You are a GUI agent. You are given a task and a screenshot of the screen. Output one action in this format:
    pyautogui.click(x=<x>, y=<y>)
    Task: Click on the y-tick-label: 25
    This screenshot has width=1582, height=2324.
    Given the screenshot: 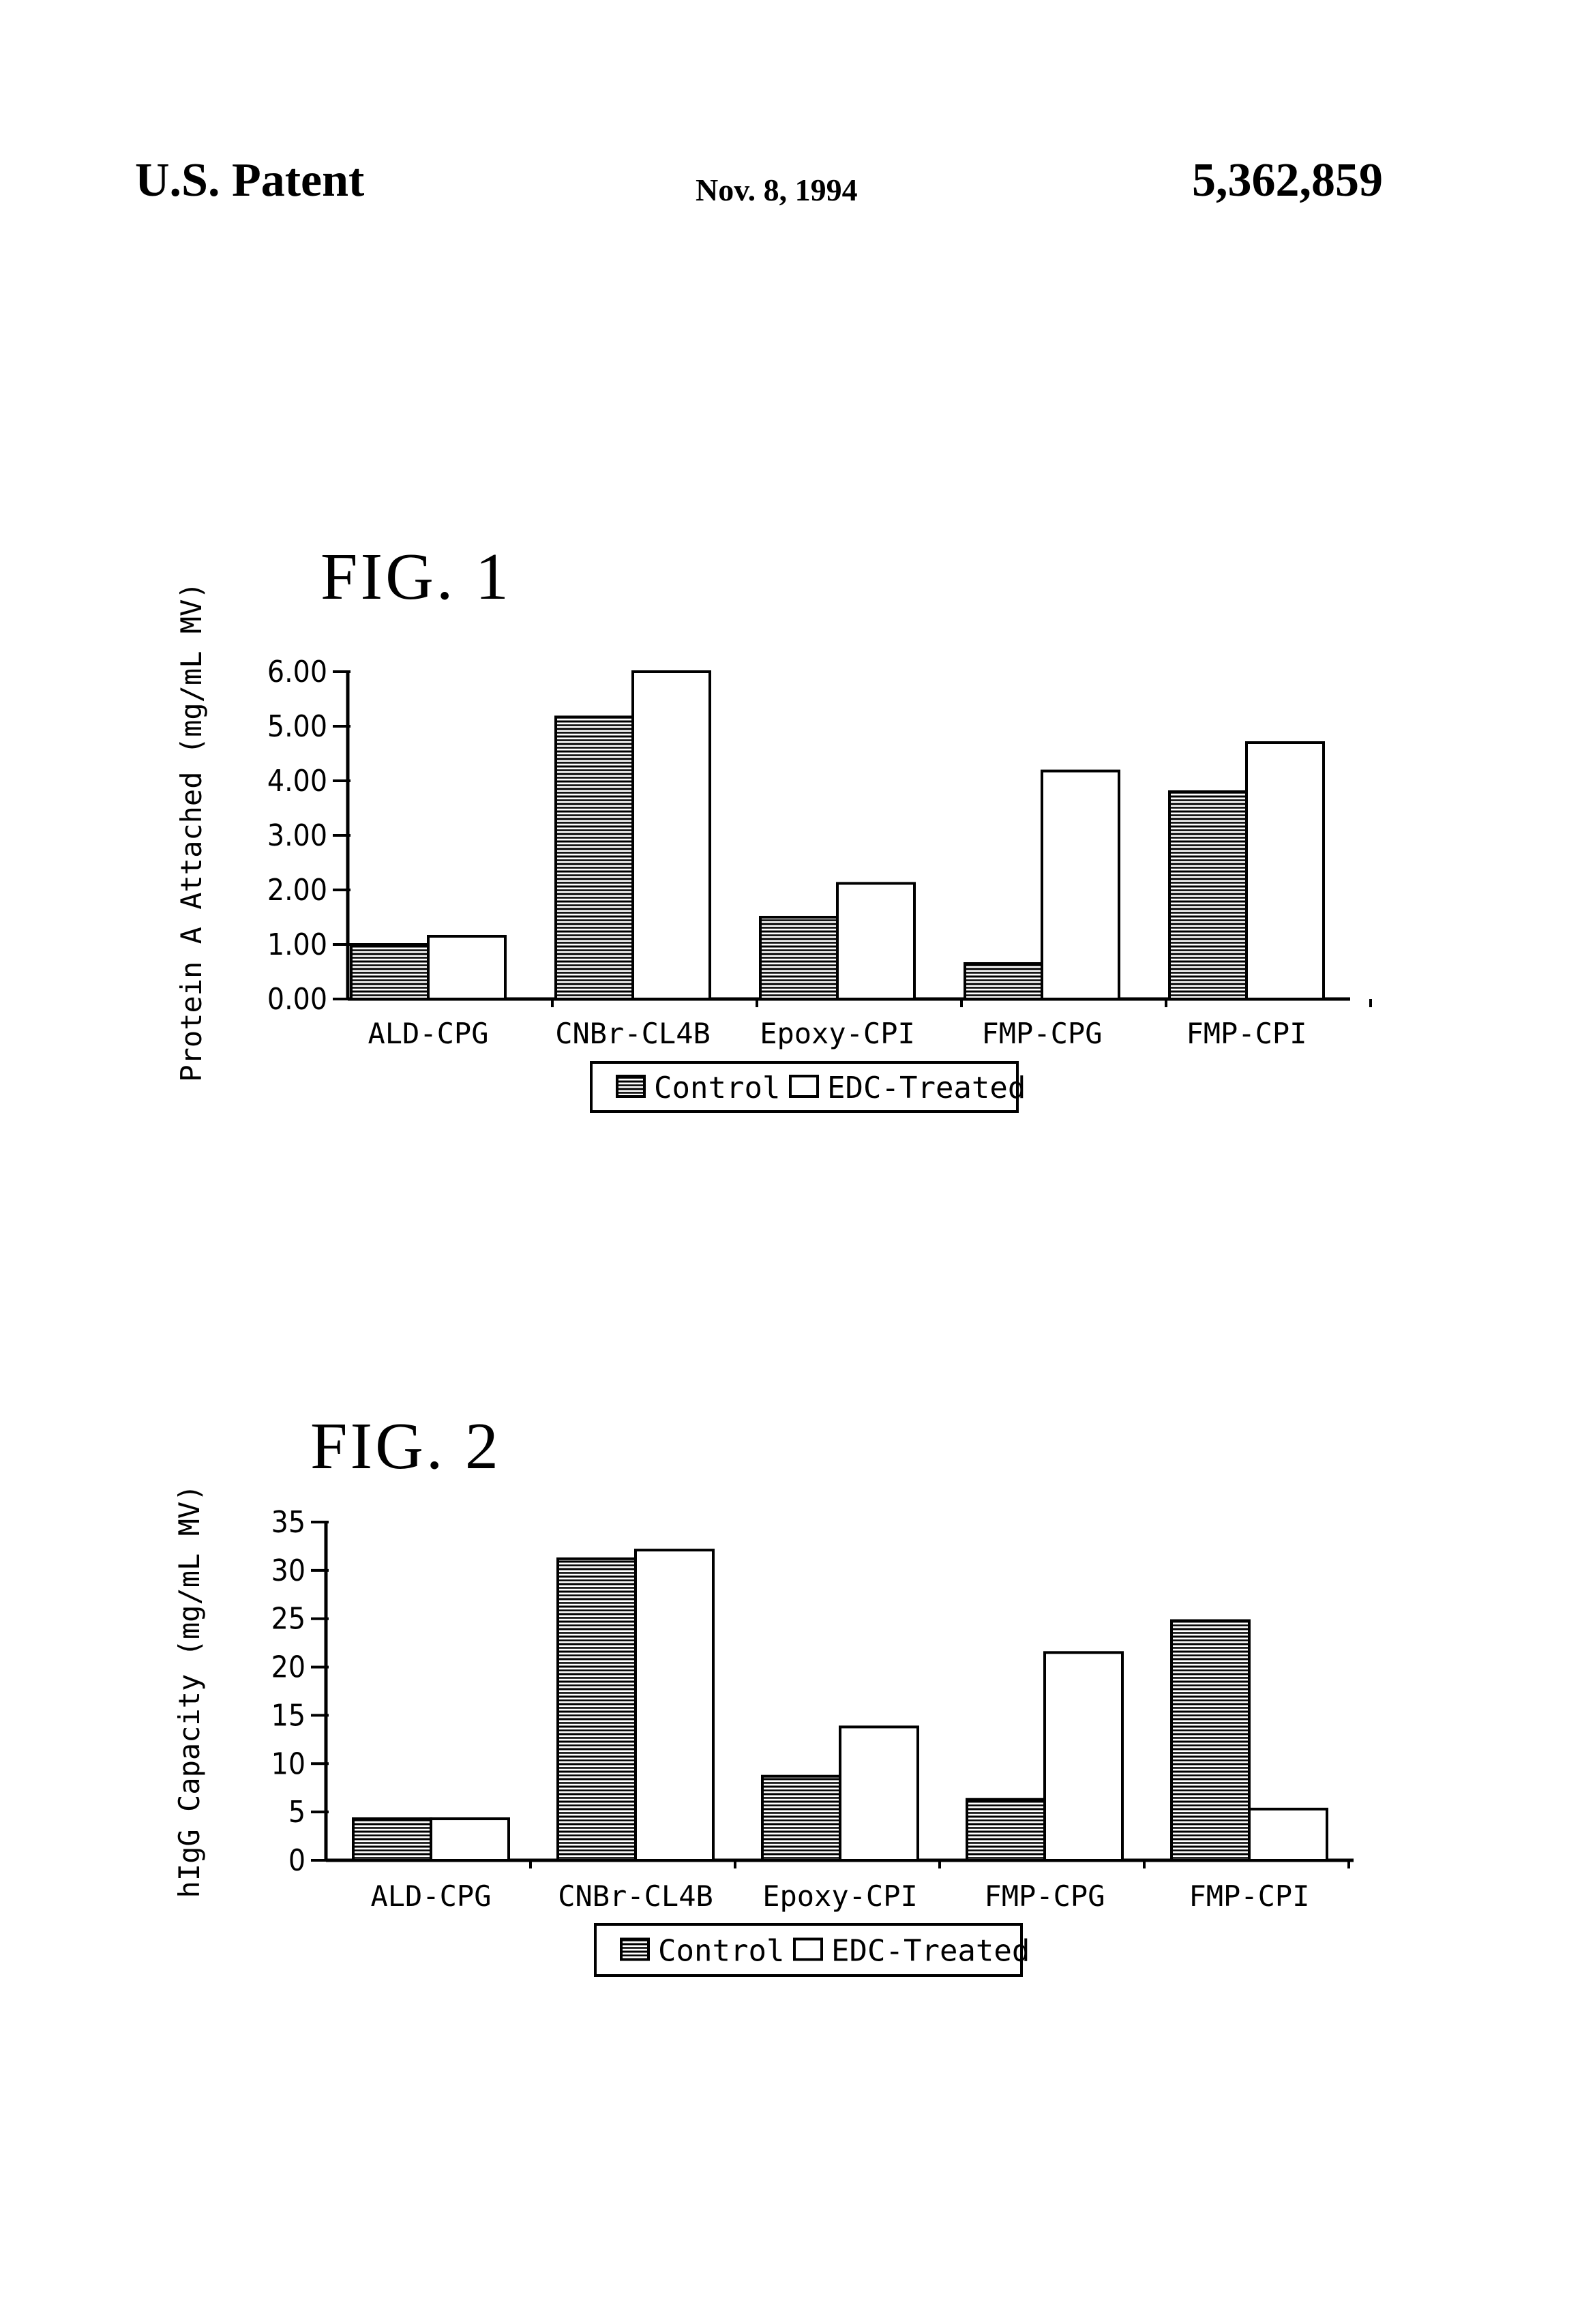 What is the action you would take?
    pyautogui.click(x=288, y=1619)
    